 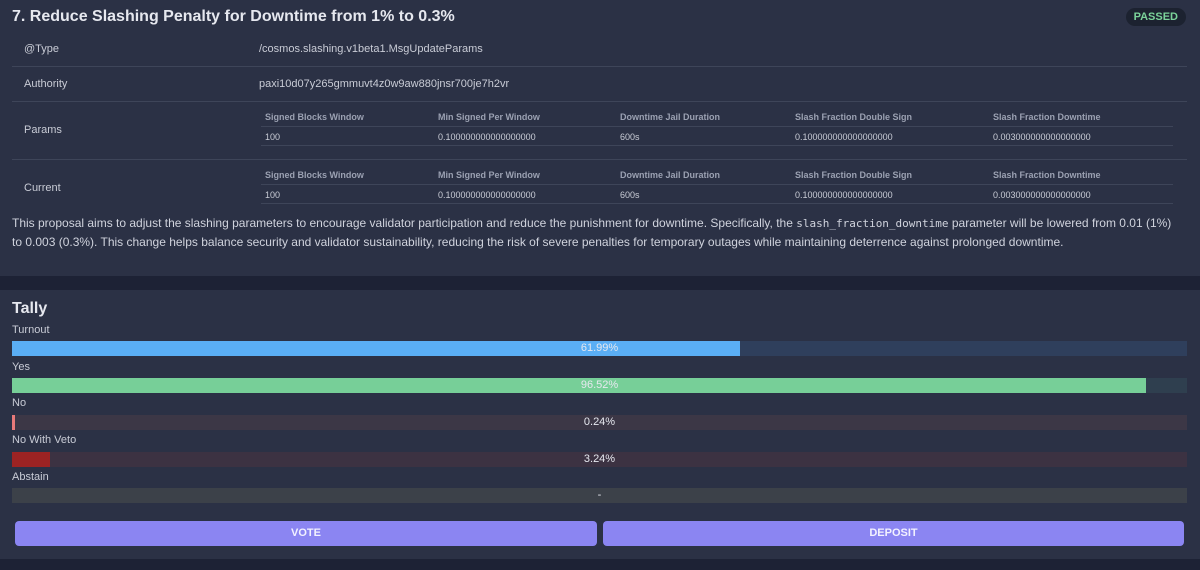 I want to click on yes-percent: 96.52%, so click(x=599, y=385).